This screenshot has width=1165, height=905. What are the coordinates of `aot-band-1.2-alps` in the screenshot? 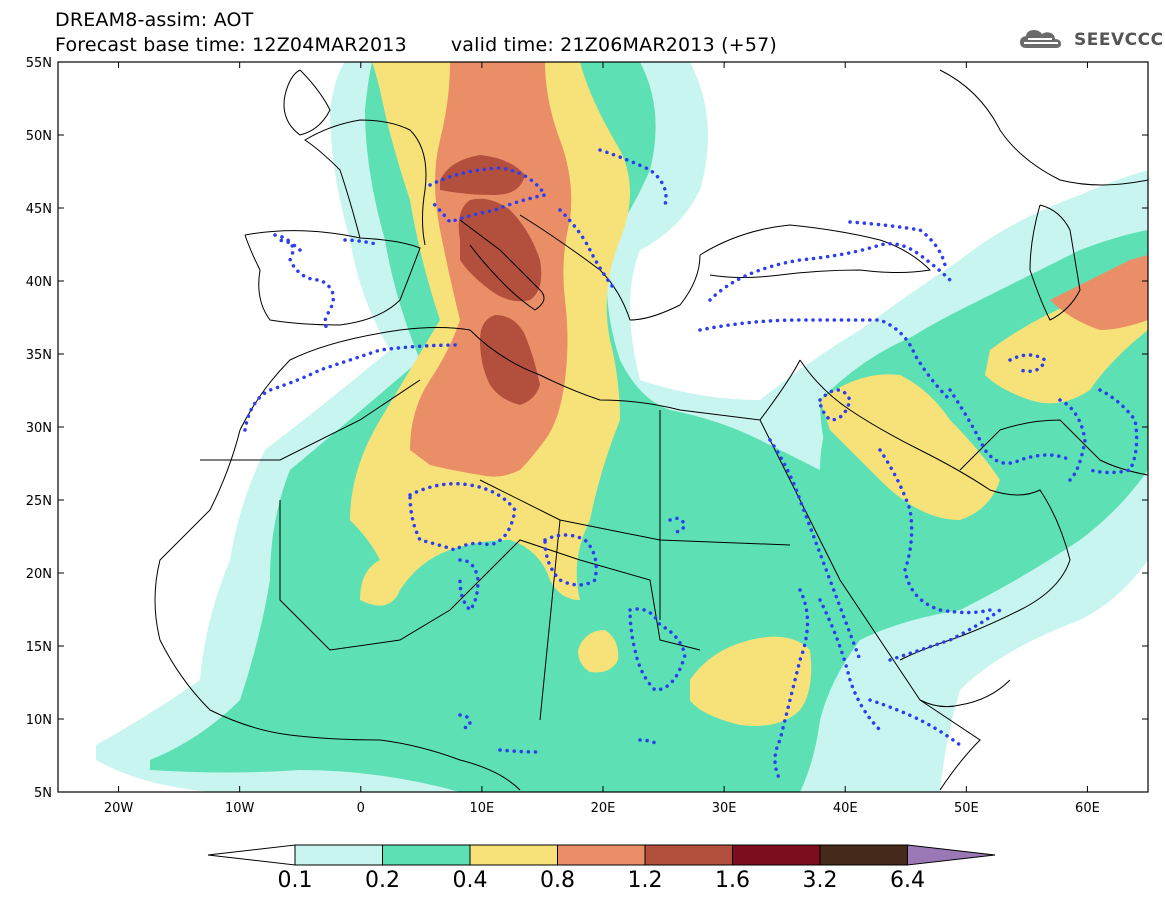 It's located at (482, 175).